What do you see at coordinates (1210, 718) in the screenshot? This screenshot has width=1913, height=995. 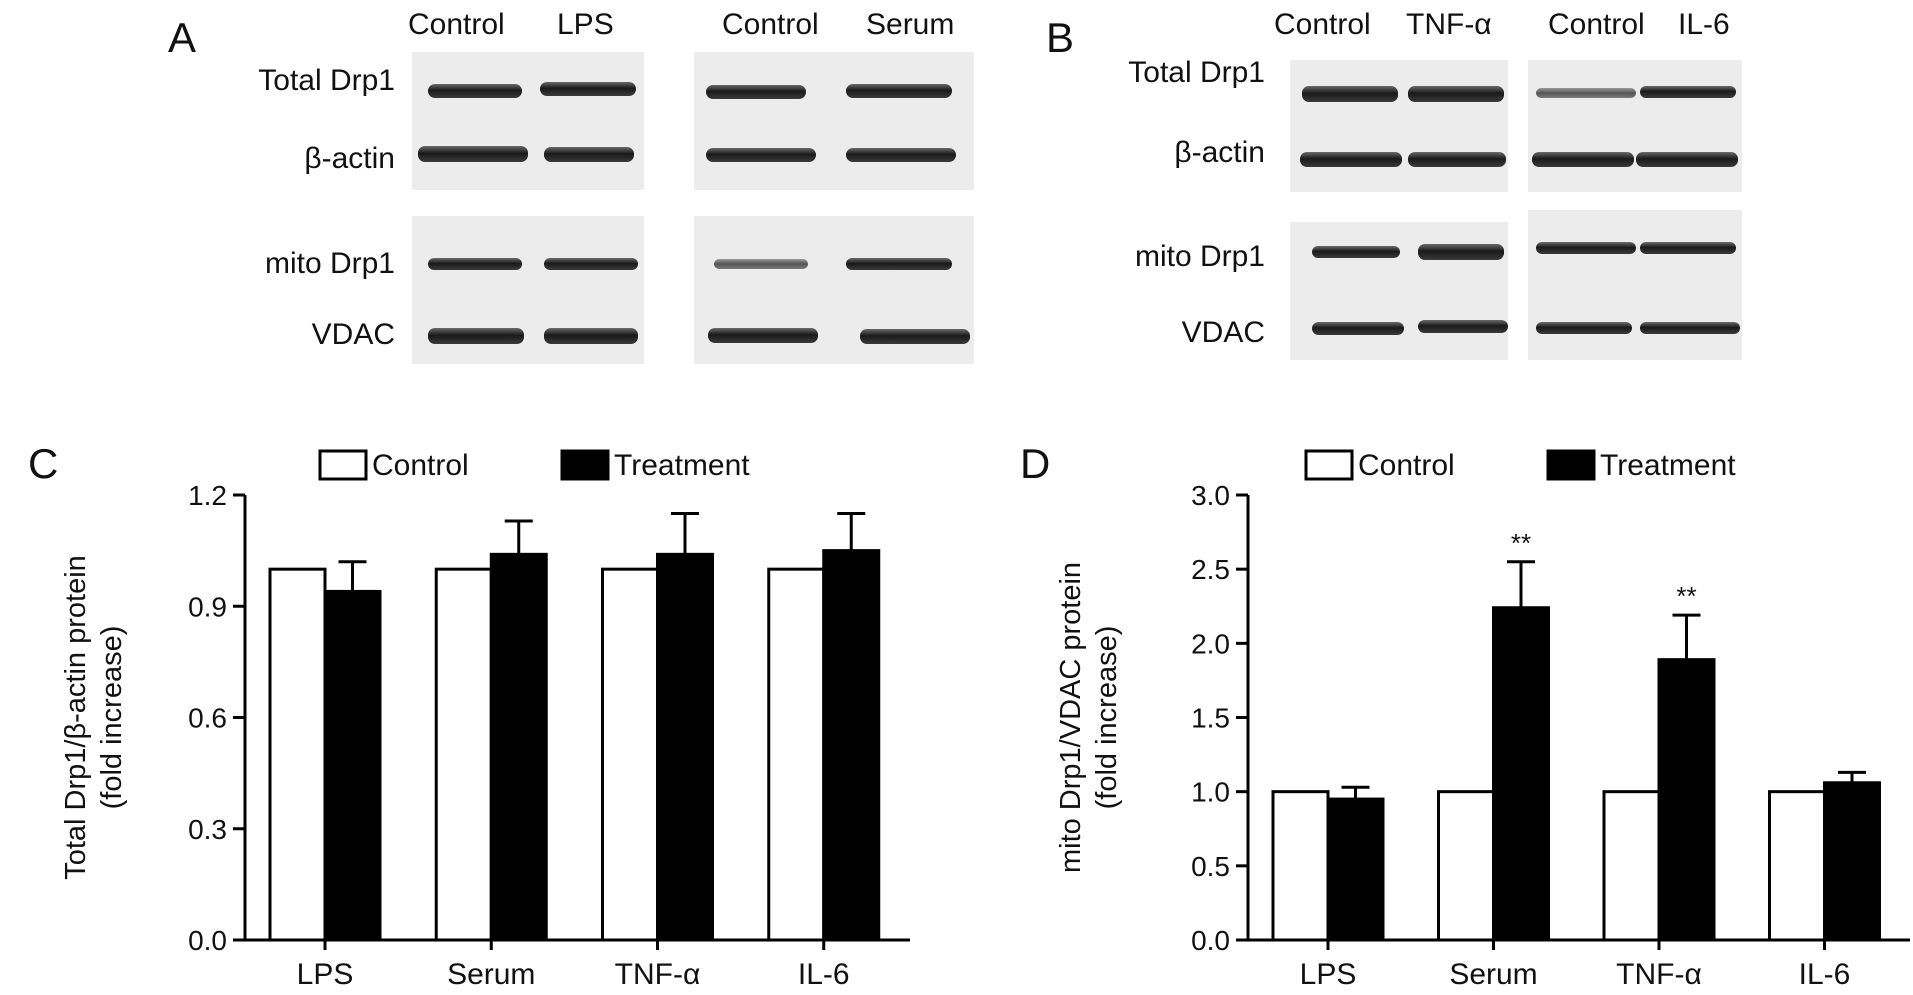 I see `y-tick-label: 1.5` at bounding box center [1210, 718].